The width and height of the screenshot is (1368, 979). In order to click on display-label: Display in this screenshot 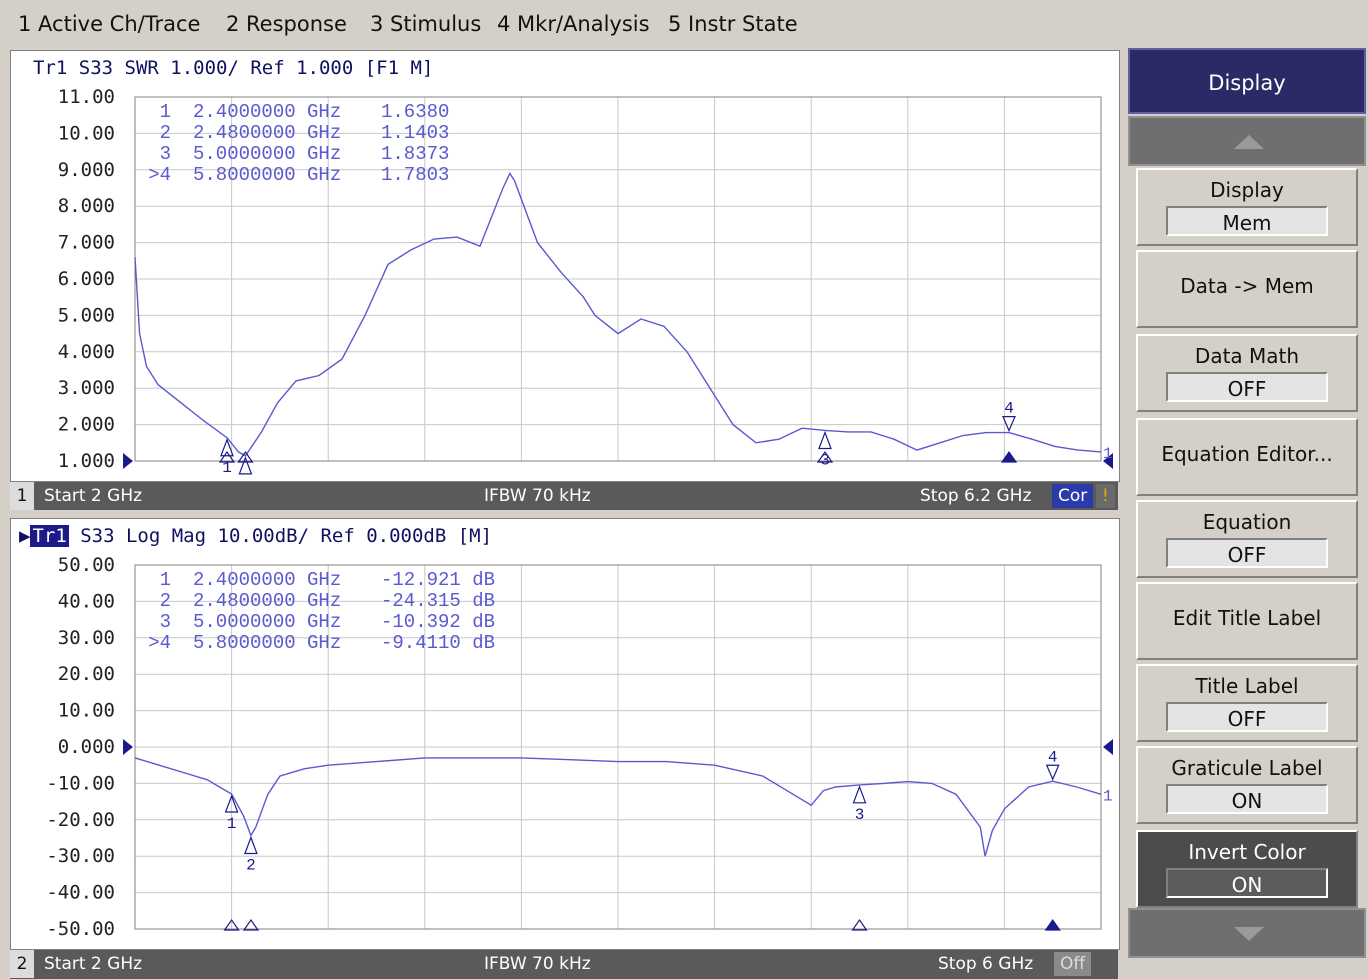, I will do `click(1247, 190)`.